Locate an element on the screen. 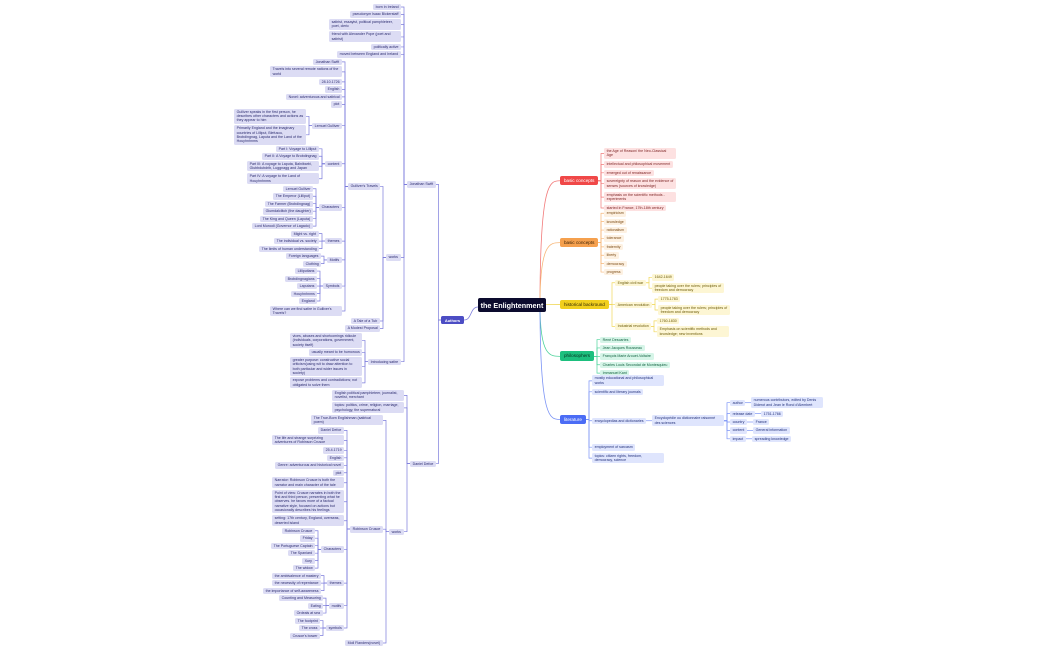  node-general-information: General information is located at coordinates (771, 430).